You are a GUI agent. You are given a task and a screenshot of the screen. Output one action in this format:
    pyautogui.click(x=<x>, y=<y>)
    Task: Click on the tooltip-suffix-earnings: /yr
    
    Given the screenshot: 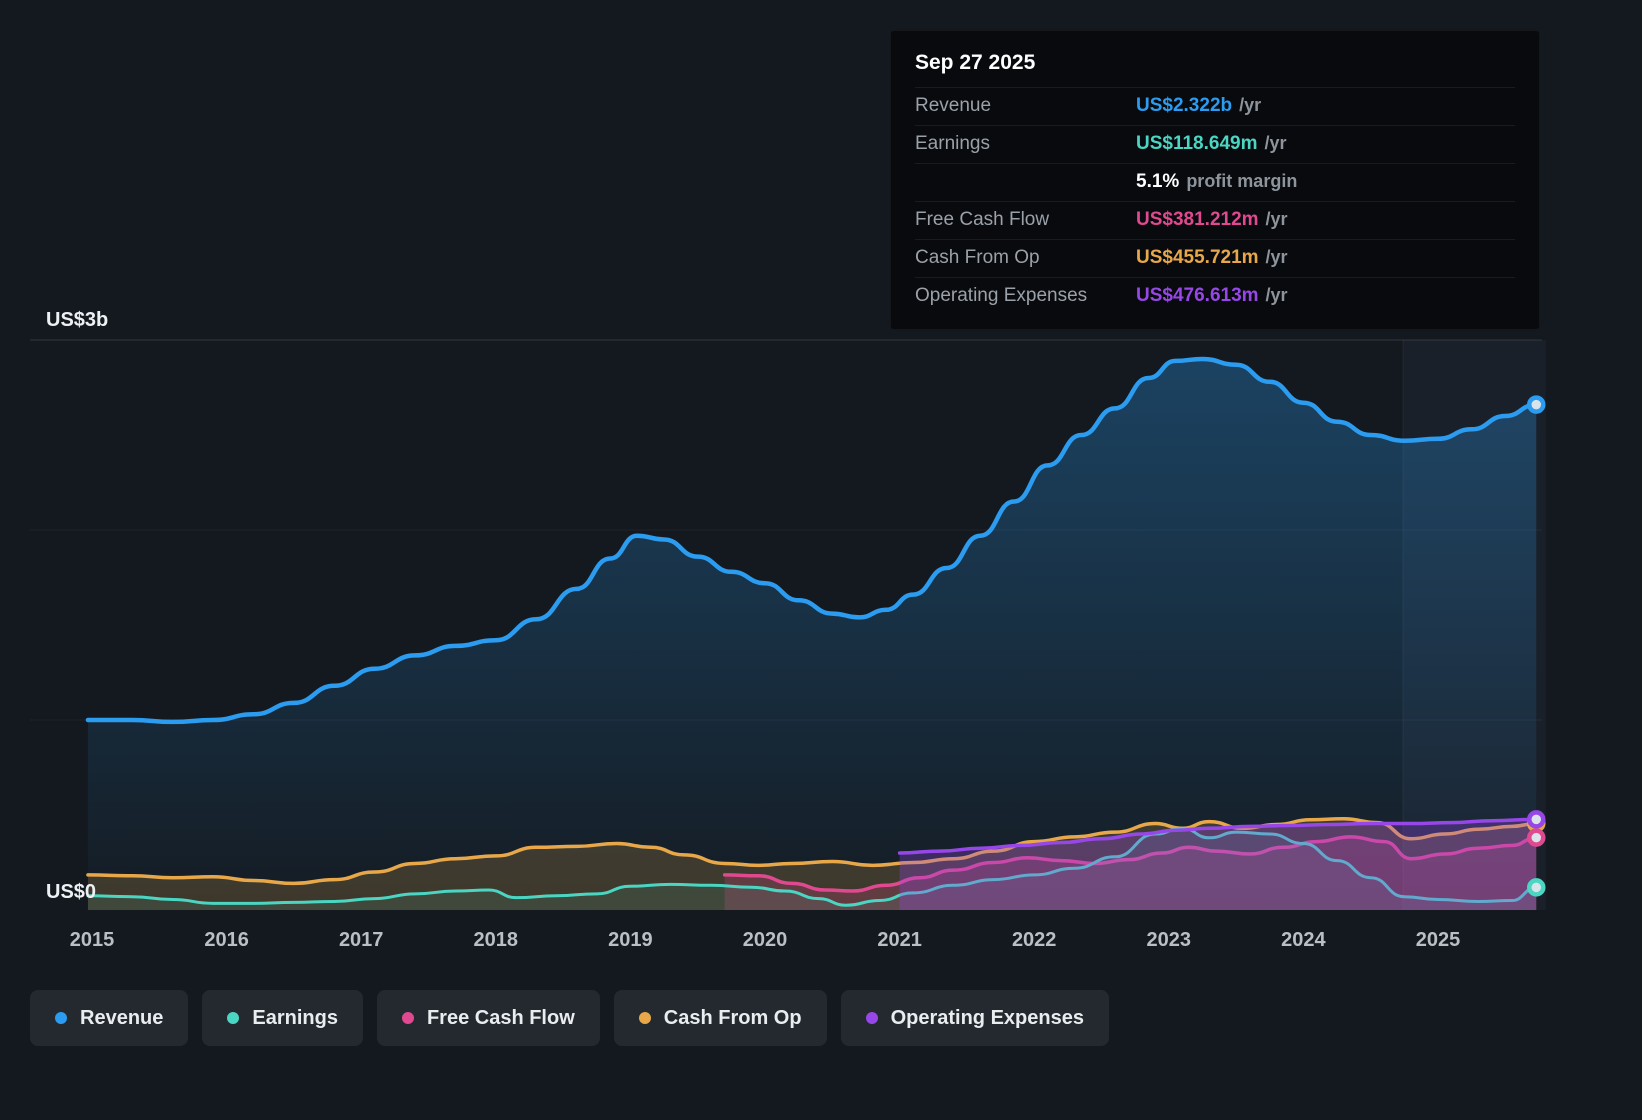 What is the action you would take?
    pyautogui.click(x=1275, y=143)
    